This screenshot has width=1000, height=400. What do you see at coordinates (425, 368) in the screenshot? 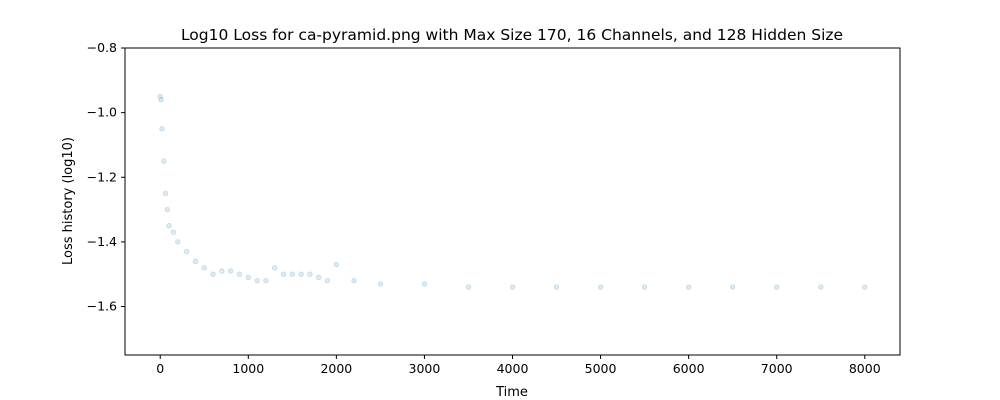
I see `x-tick-label: 3000` at bounding box center [425, 368].